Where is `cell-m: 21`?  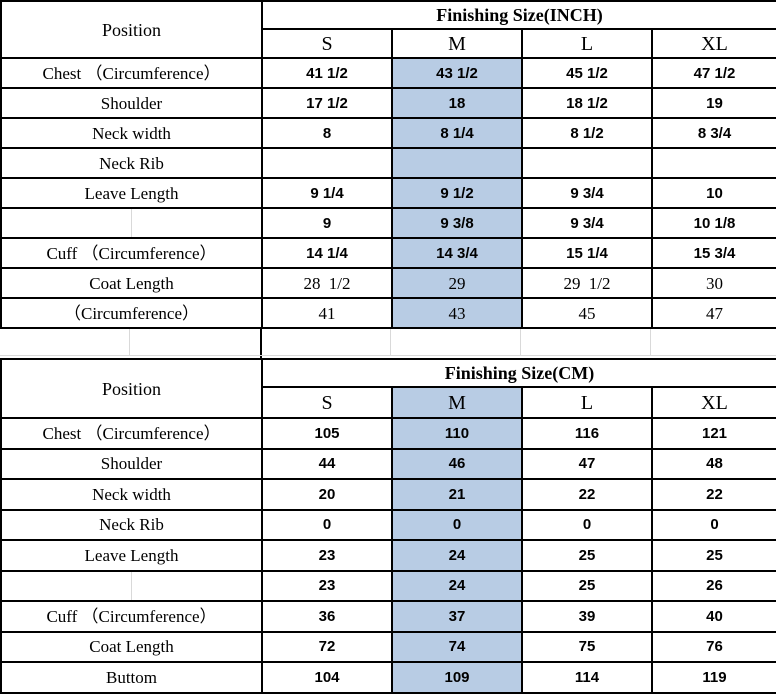 cell-m: 21 is located at coordinates (457, 494).